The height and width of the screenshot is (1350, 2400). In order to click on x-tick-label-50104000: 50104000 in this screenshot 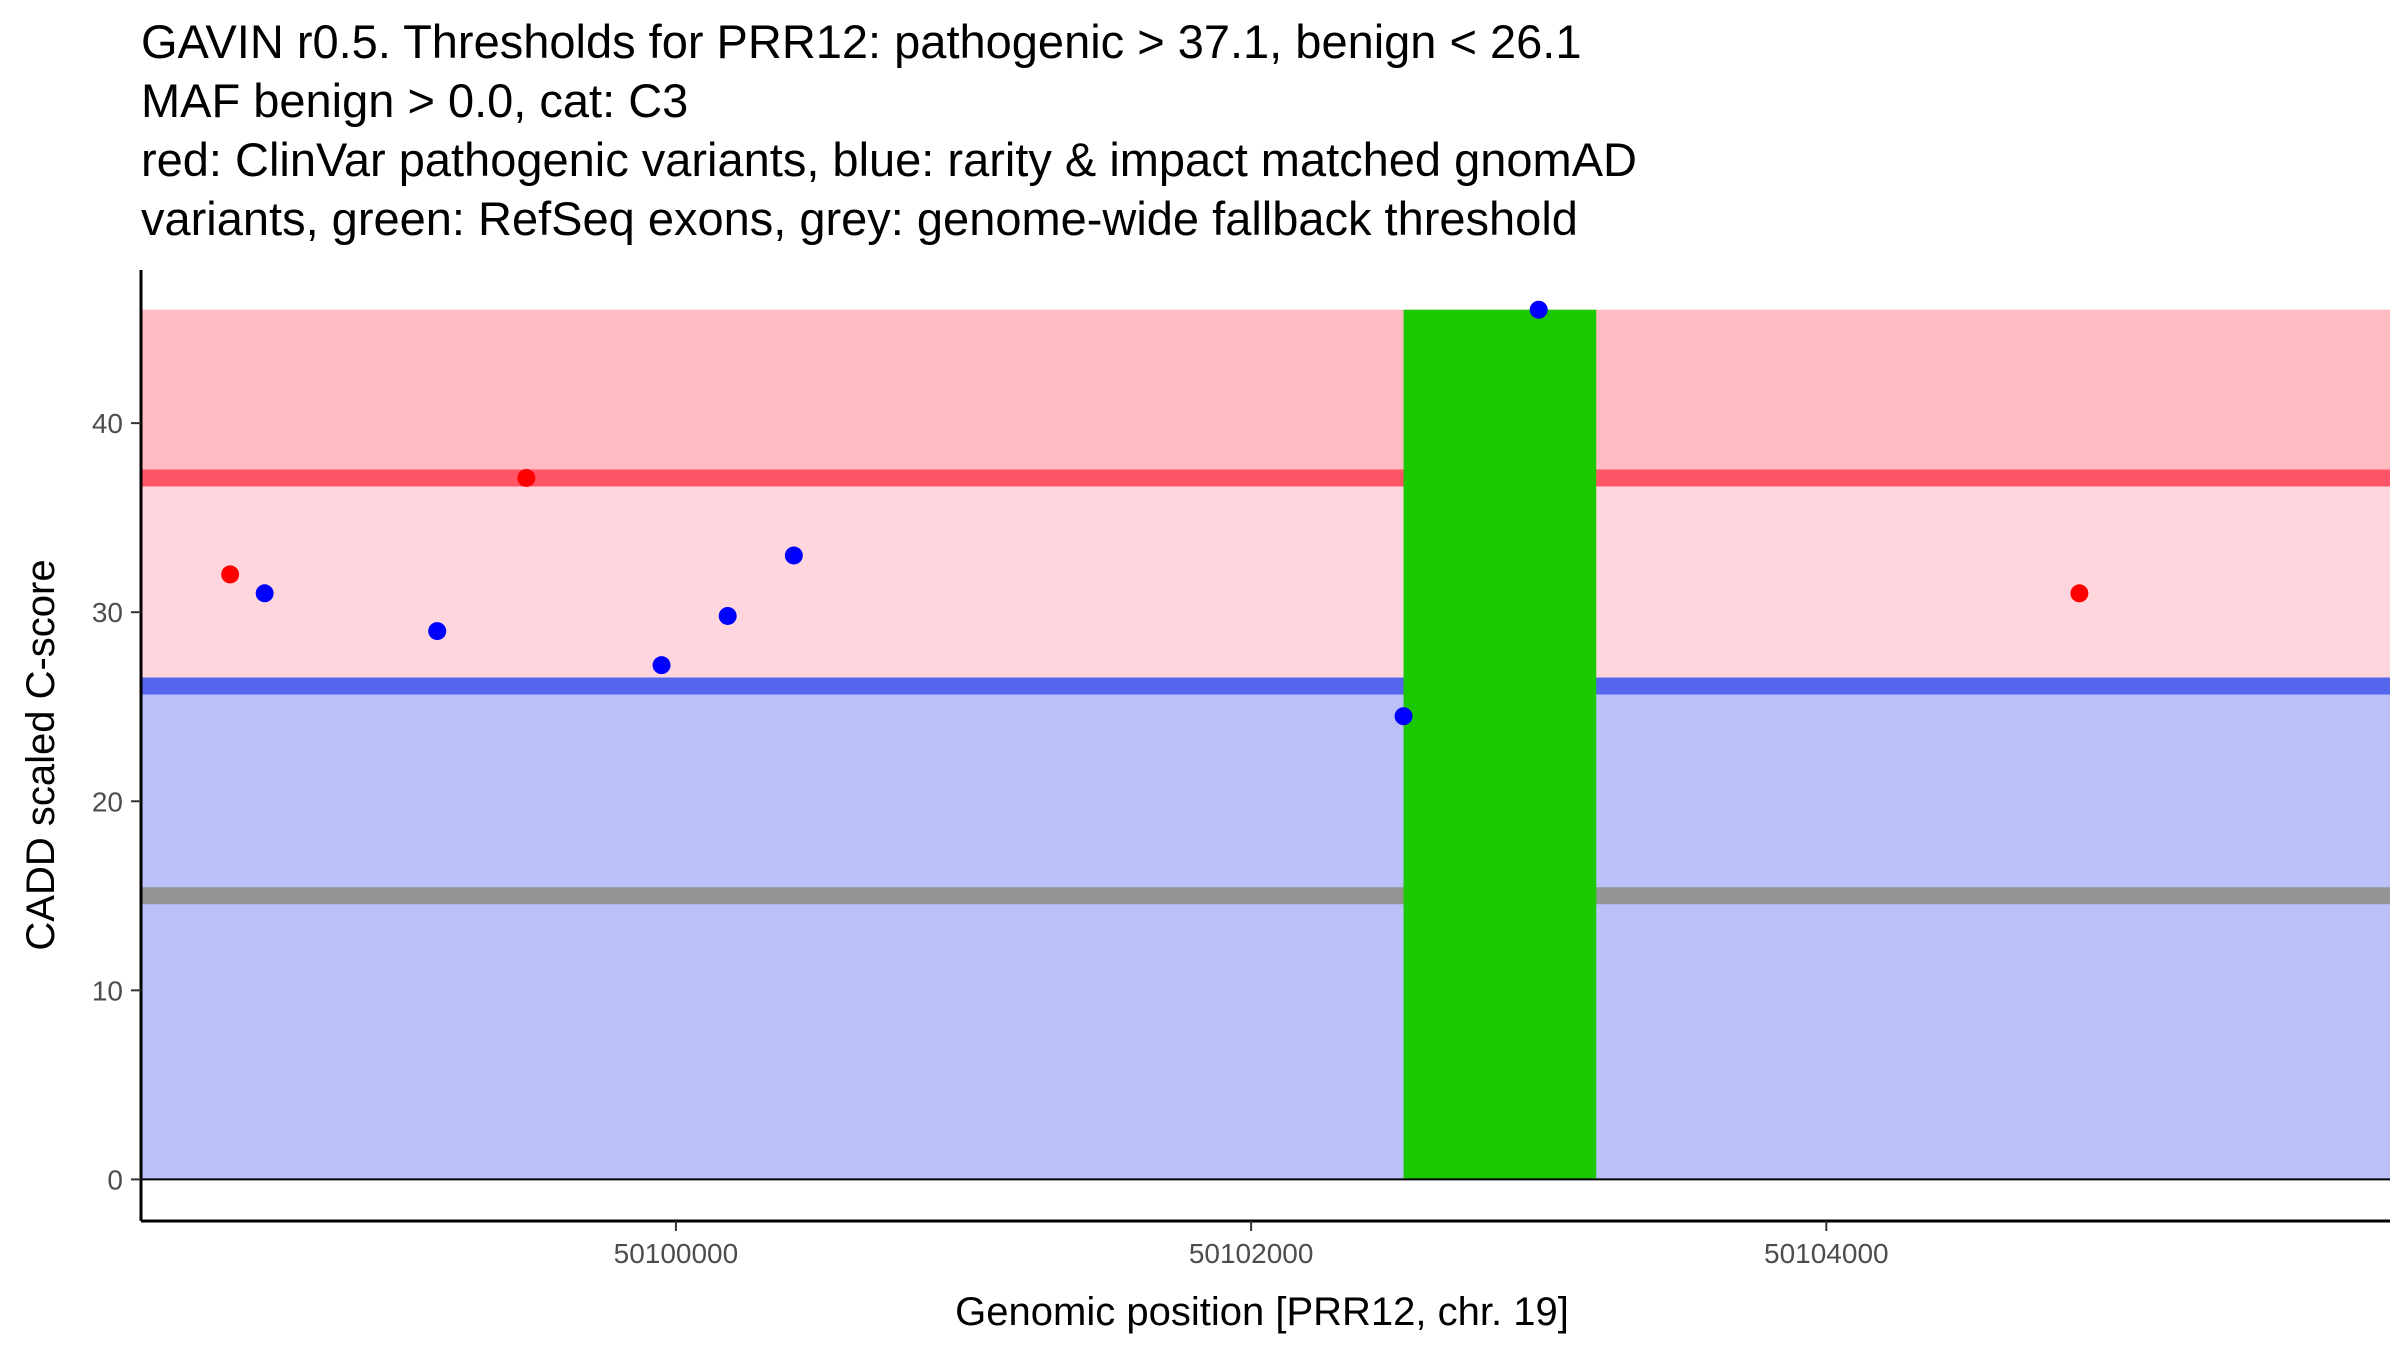, I will do `click(1826, 1253)`.